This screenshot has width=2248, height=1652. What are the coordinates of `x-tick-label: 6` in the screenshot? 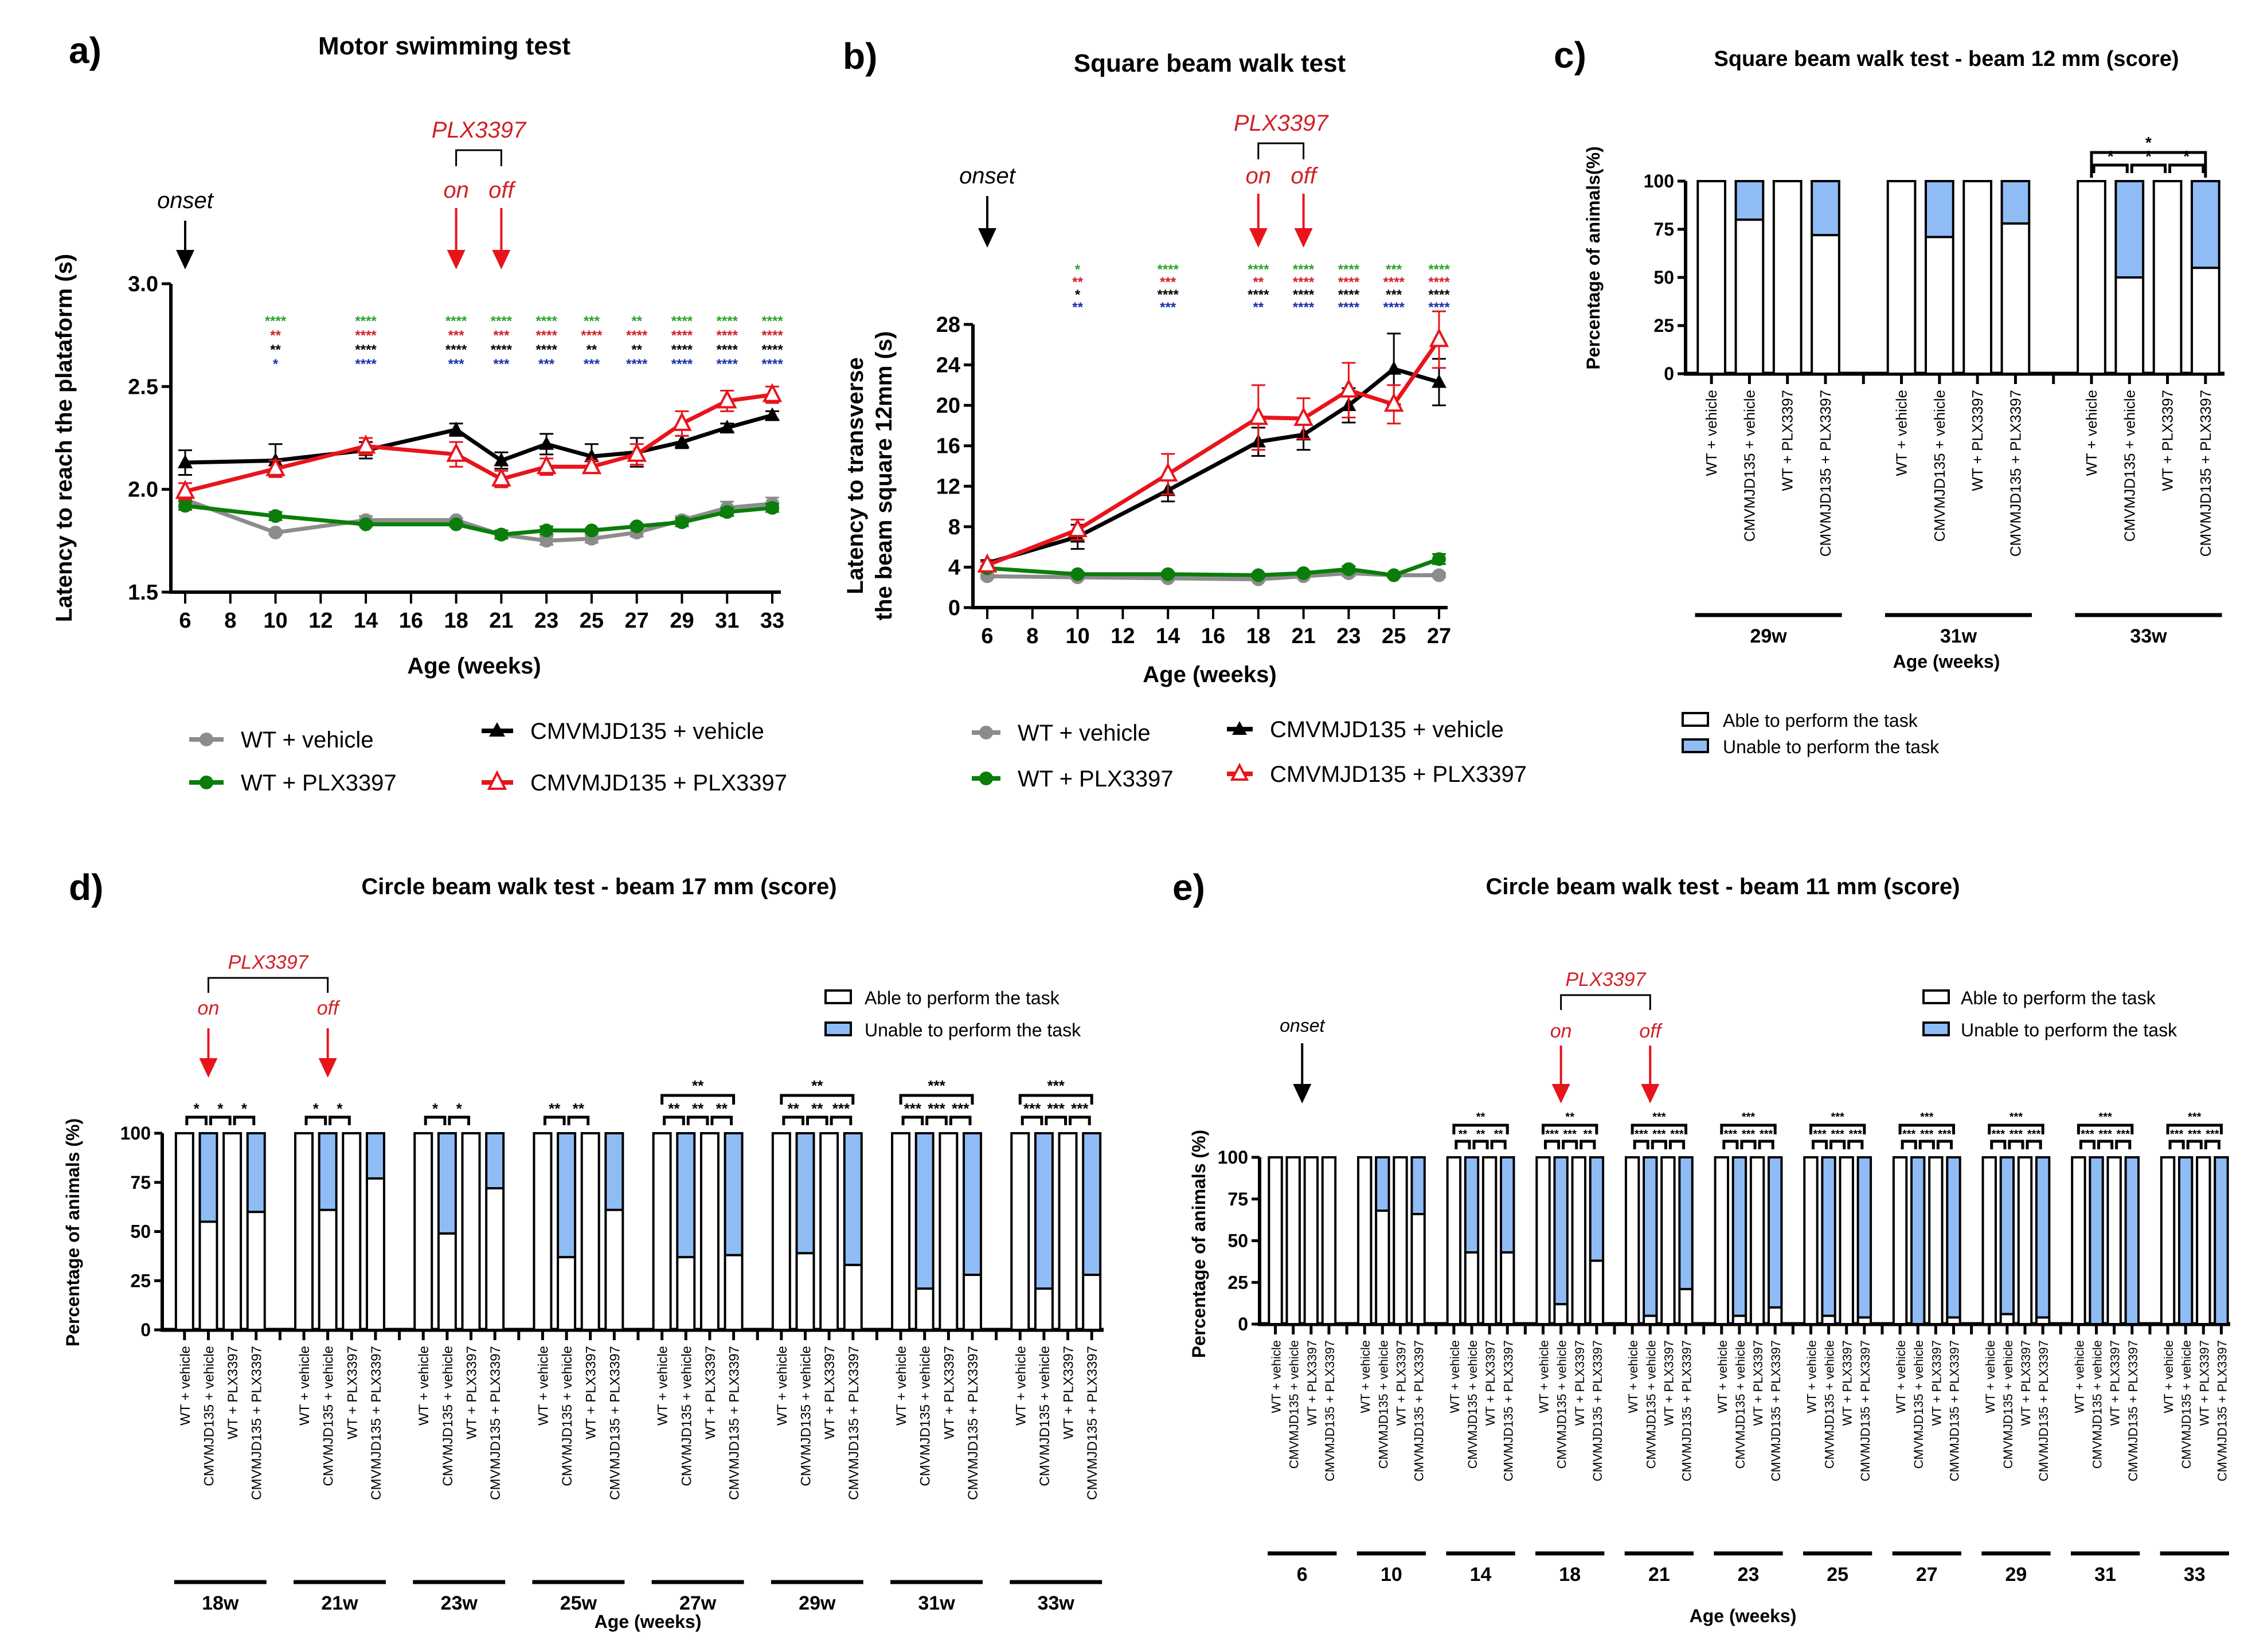 It's located at (185, 621).